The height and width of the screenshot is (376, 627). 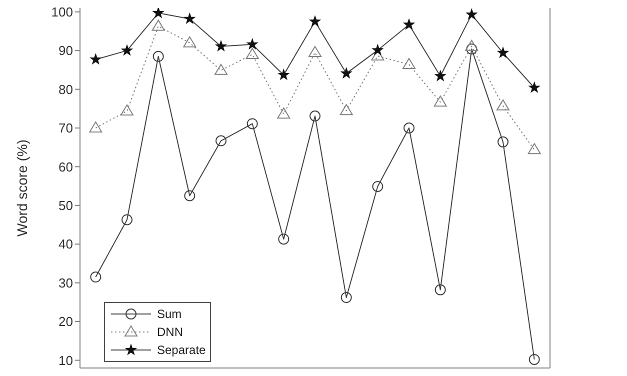 What do you see at coordinates (65, 360) in the screenshot?
I see `y-tick-label: 10` at bounding box center [65, 360].